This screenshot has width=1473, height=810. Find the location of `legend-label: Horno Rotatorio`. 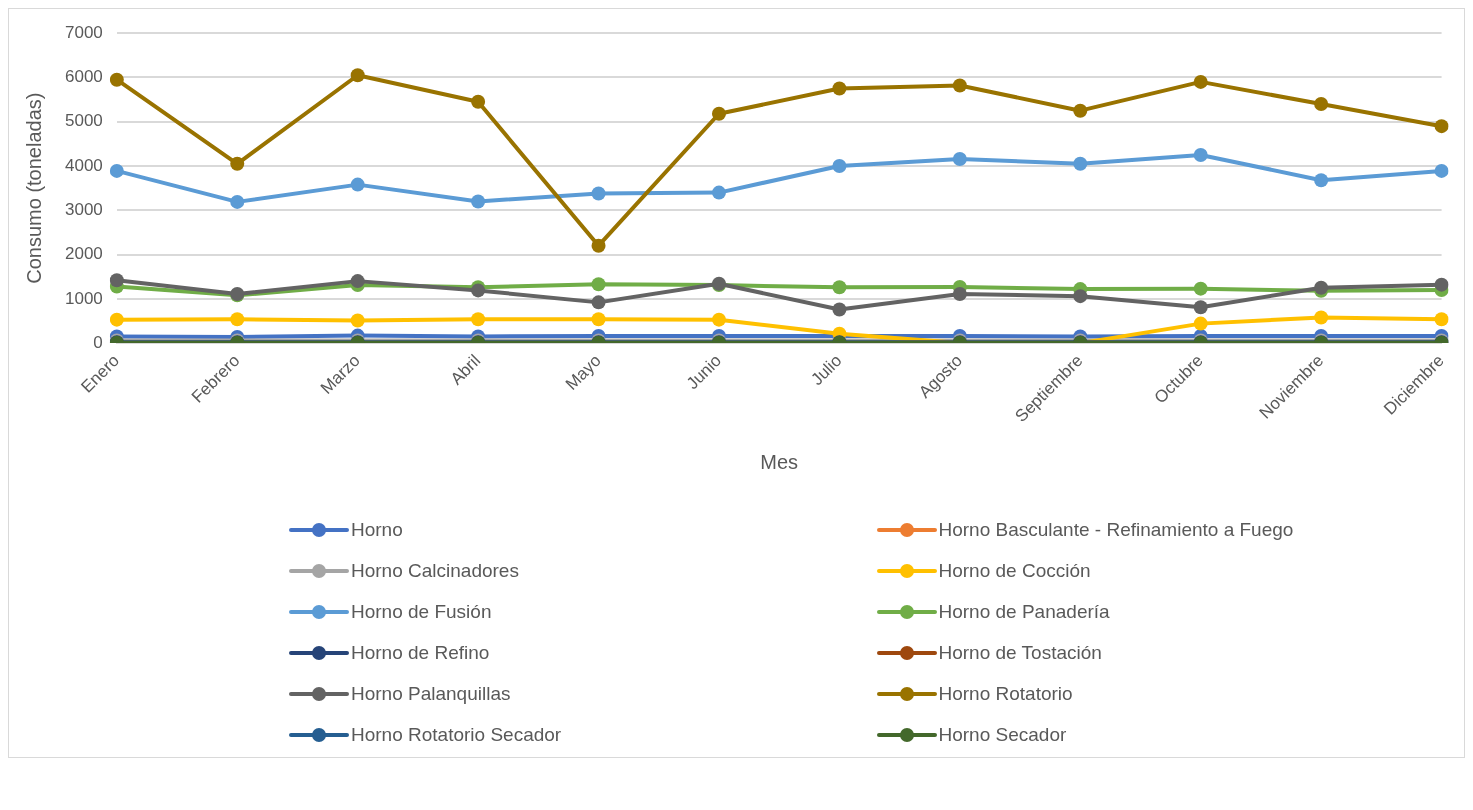

legend-label: Horno Rotatorio is located at coordinates (1005, 693).